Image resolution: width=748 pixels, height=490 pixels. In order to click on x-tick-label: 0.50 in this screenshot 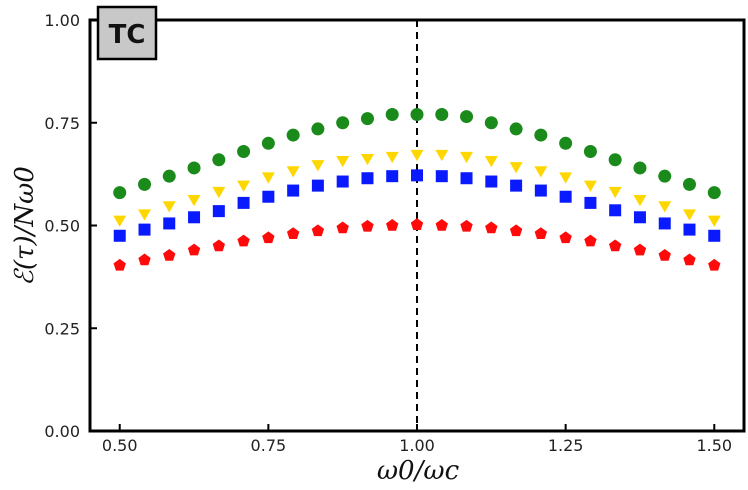, I will do `click(120, 445)`.